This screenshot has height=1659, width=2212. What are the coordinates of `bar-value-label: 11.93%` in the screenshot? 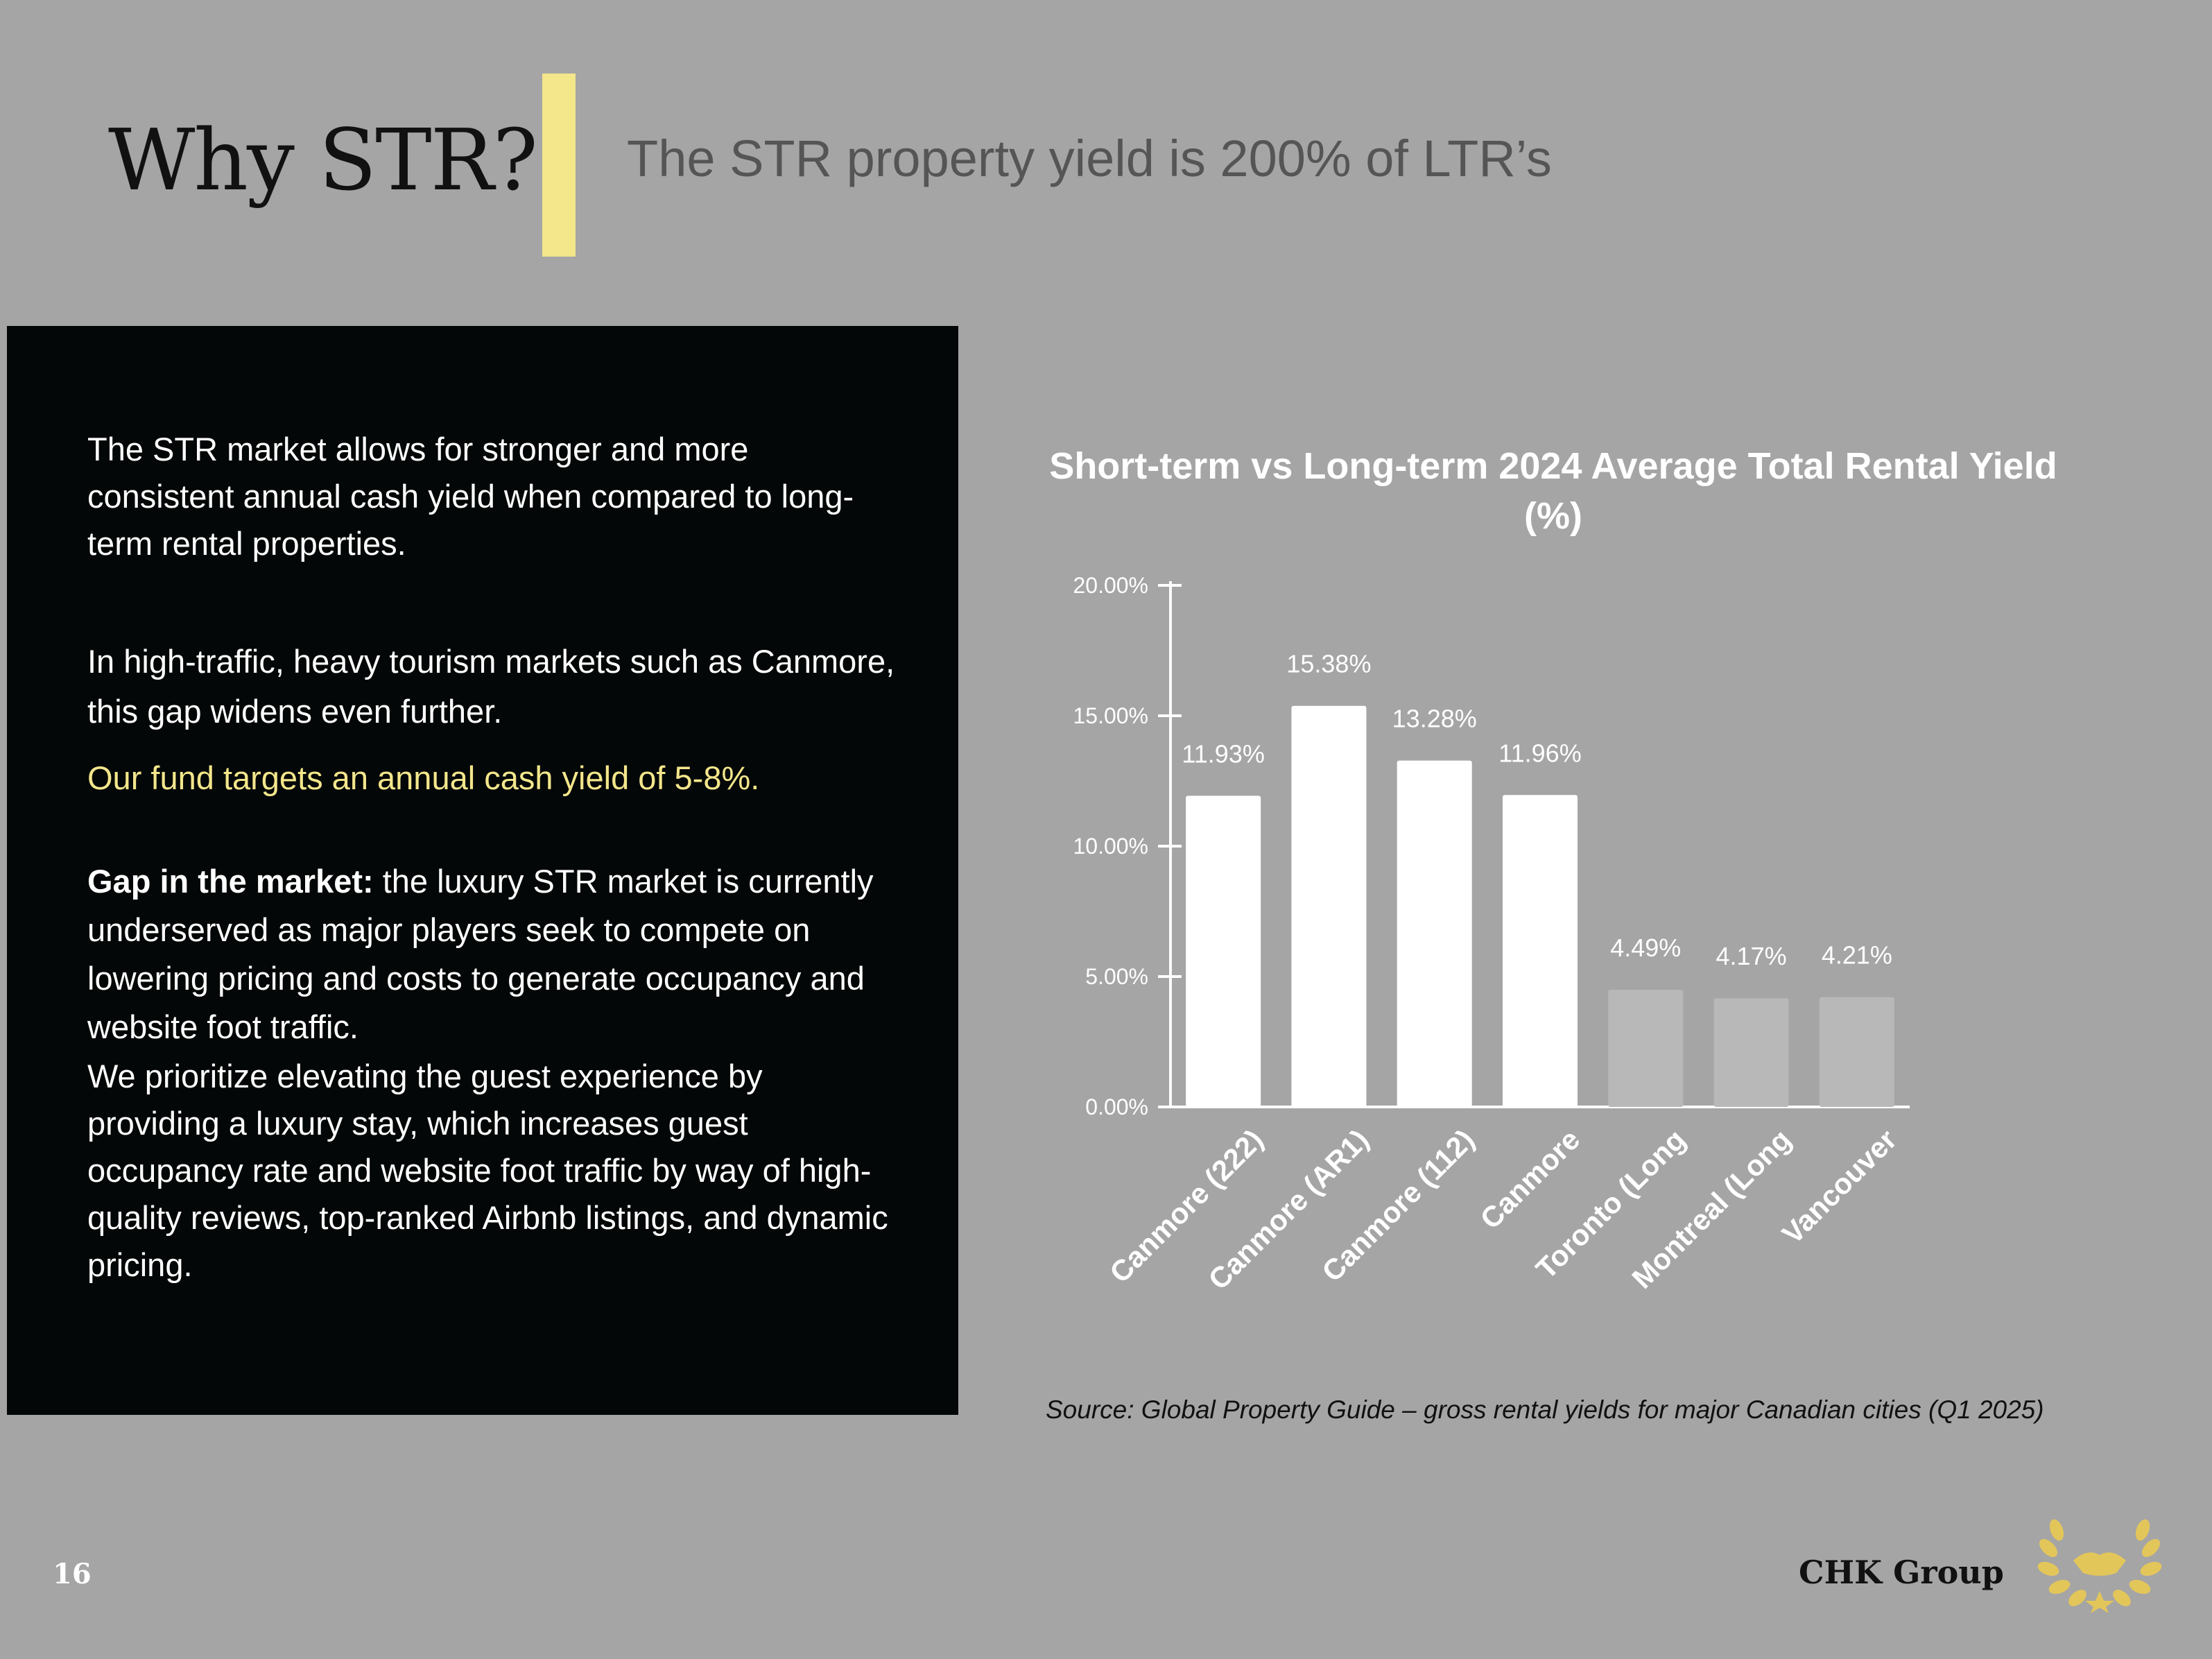 It's located at (1223, 753).